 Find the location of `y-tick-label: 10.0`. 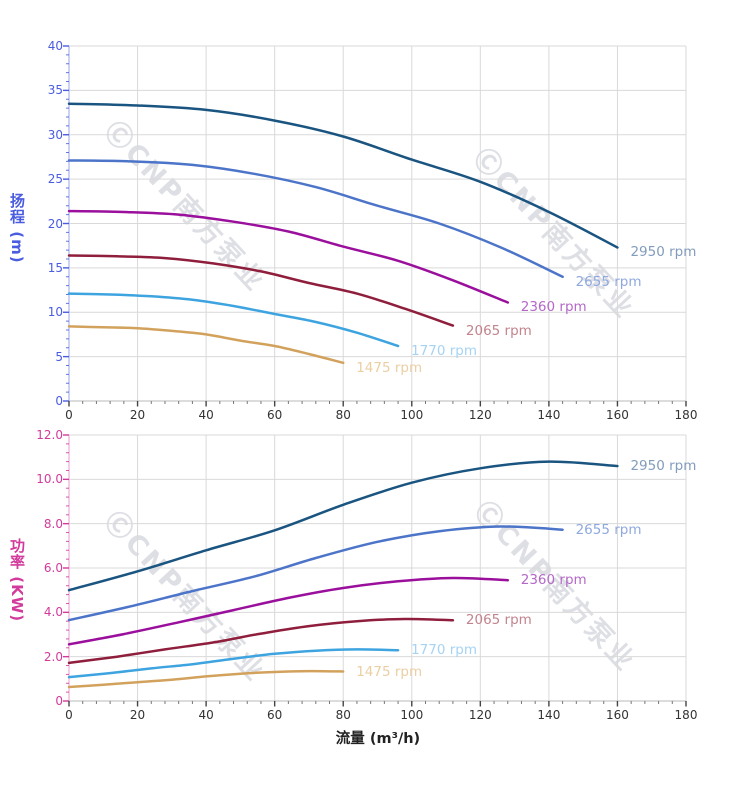

y-tick-label: 10.0 is located at coordinates (49, 479).